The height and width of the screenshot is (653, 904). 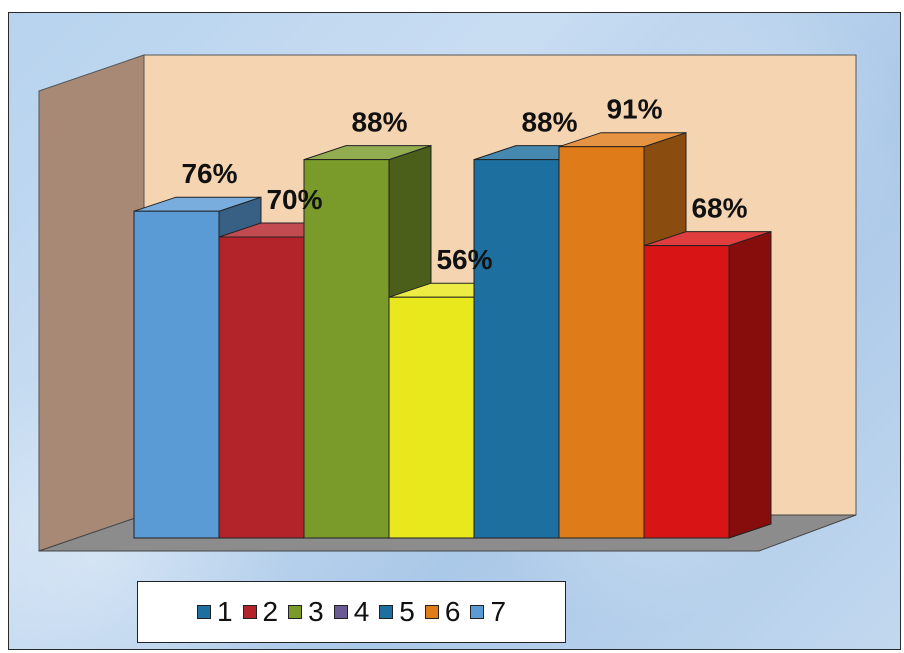 I want to click on legend-label: 6, so click(x=452, y=611).